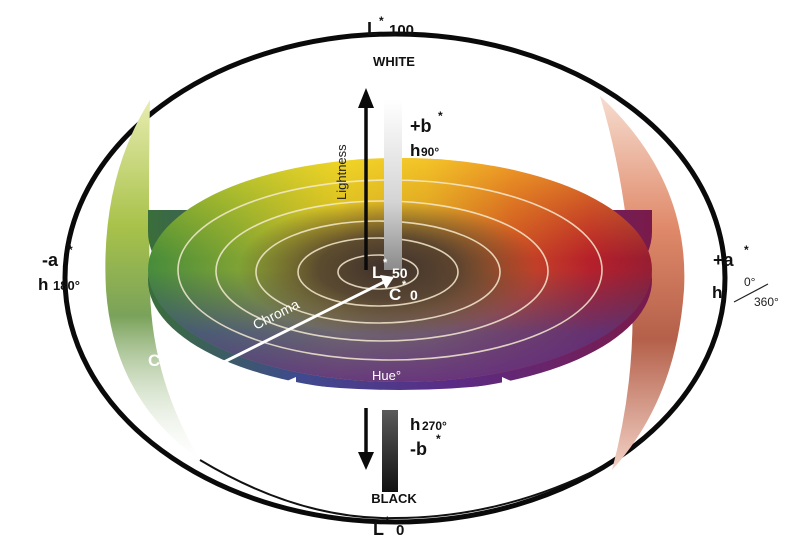  I want to click on bottom-lightness-star: *, so click(387, 521).